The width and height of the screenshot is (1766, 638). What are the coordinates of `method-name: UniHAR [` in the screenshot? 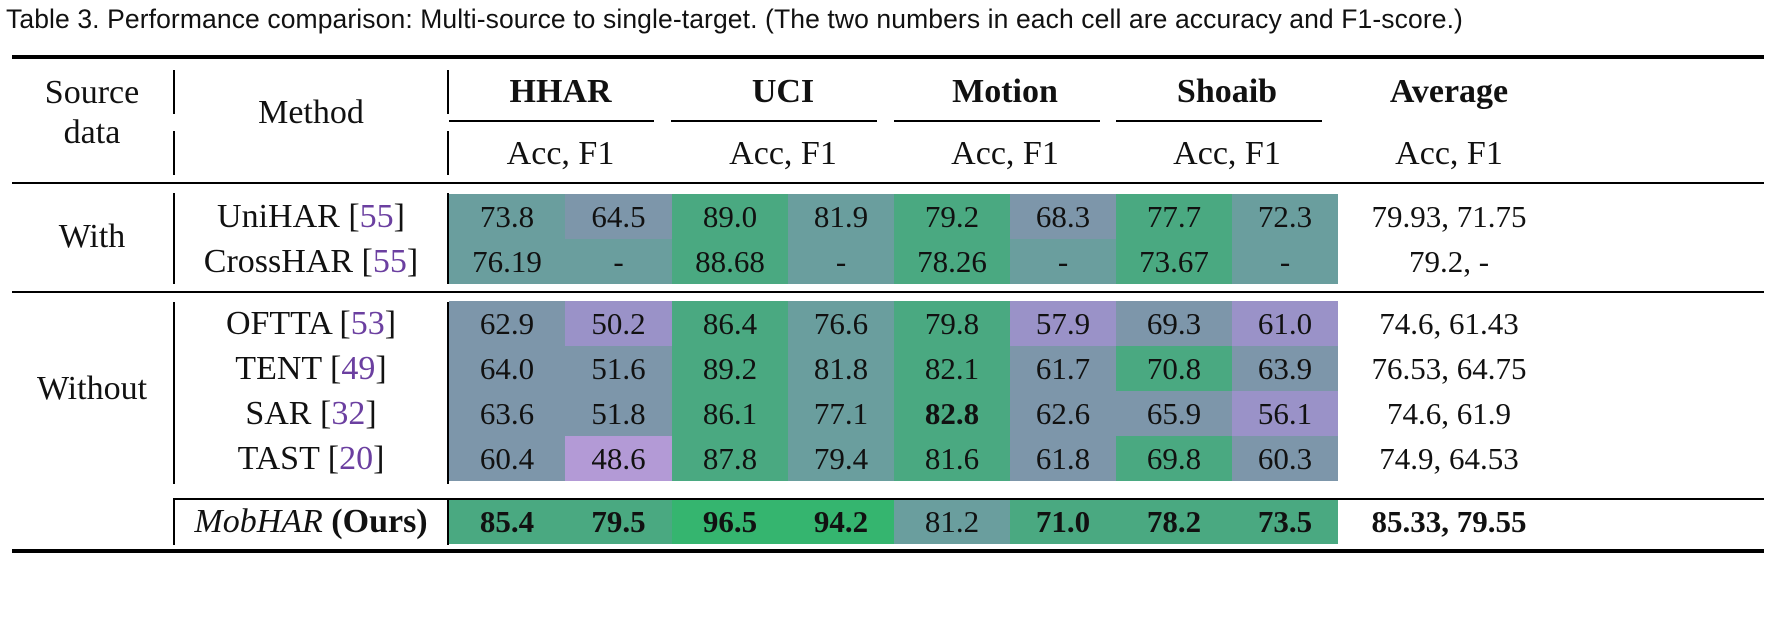 It's located at (288, 216).